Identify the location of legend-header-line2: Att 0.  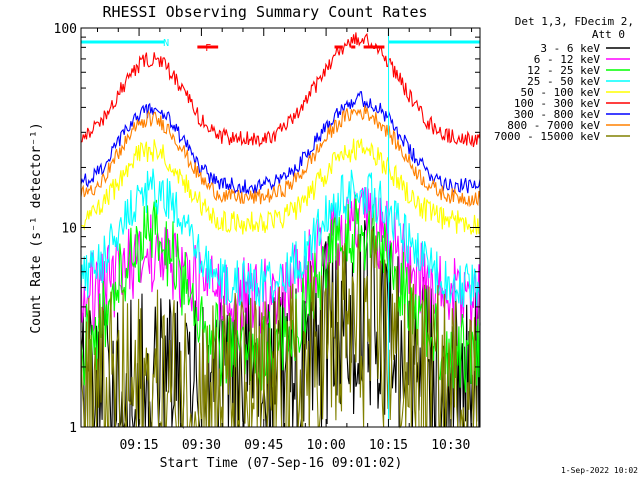
(608, 34).